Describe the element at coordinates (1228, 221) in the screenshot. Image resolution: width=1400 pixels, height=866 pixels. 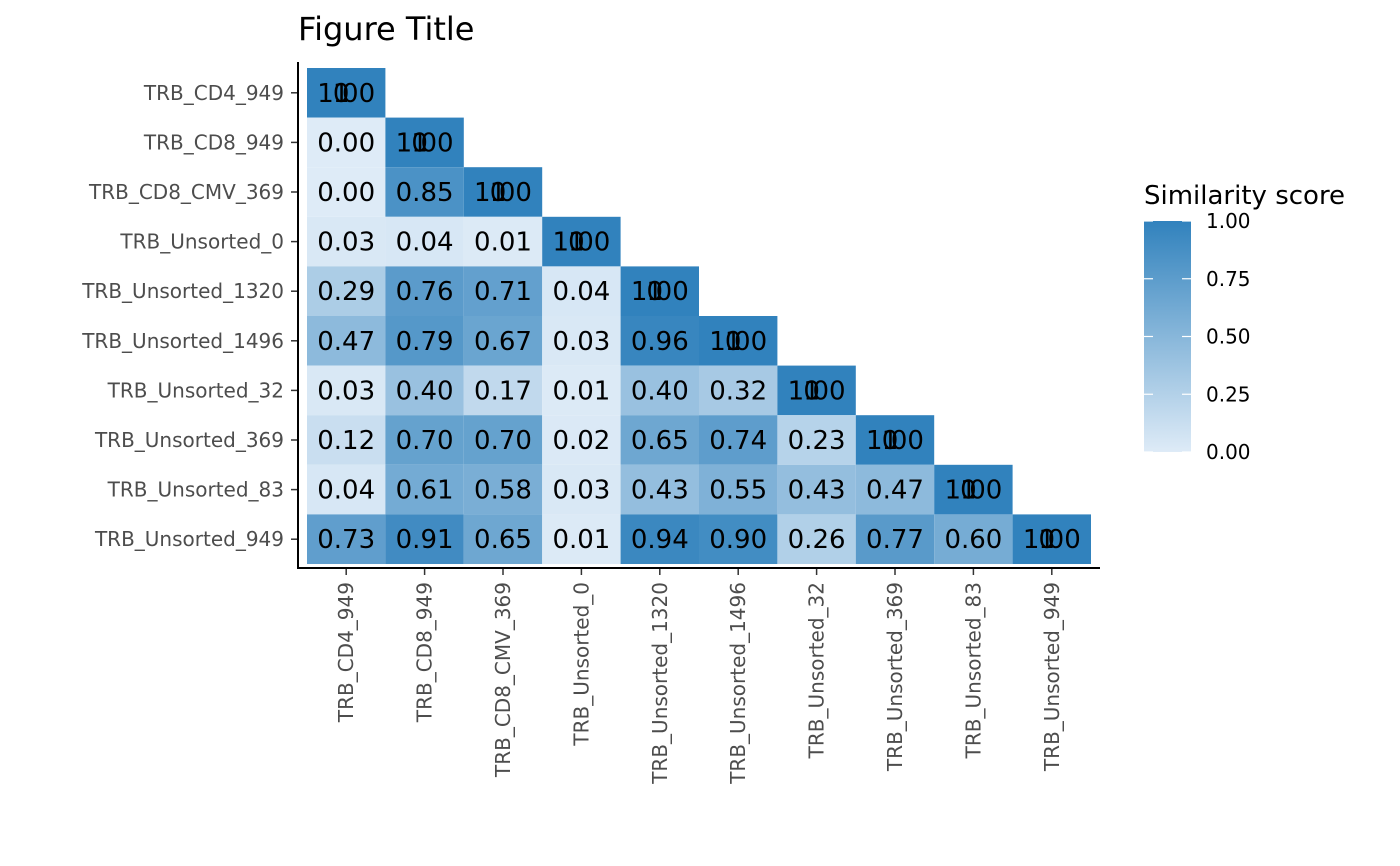
I see `legend-tick-label: 1.00` at that location.